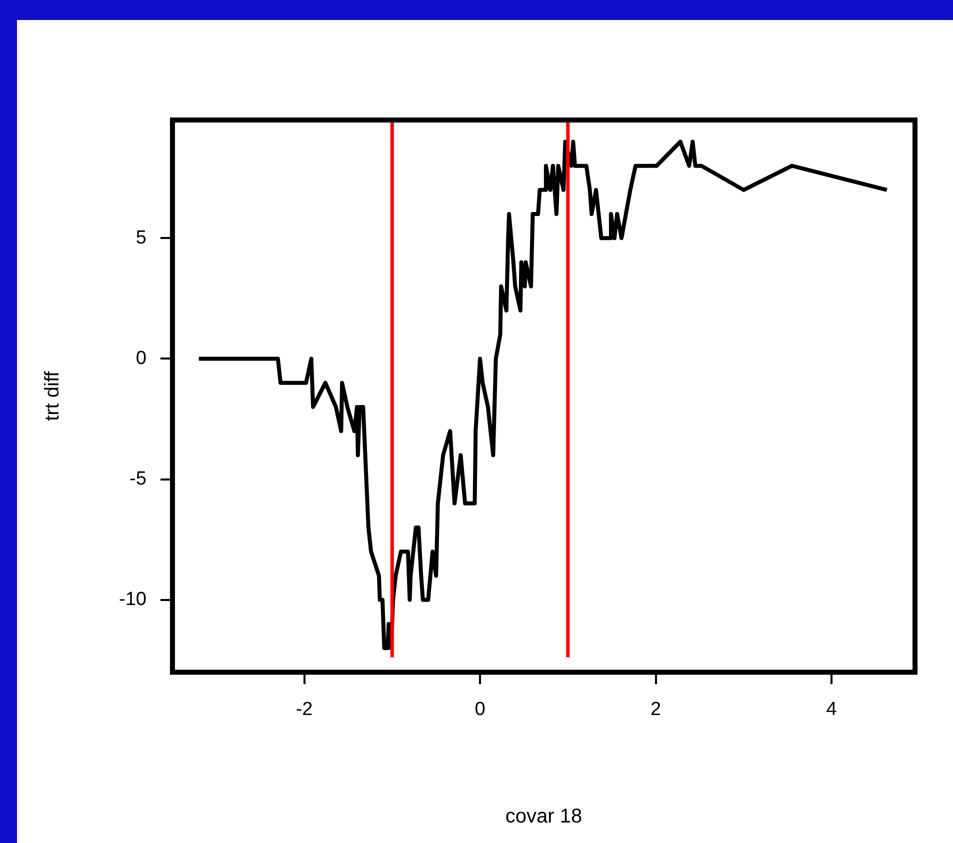 The height and width of the screenshot is (843, 953). What do you see at coordinates (480, 709) in the screenshot?
I see `x-tick-label: 0` at bounding box center [480, 709].